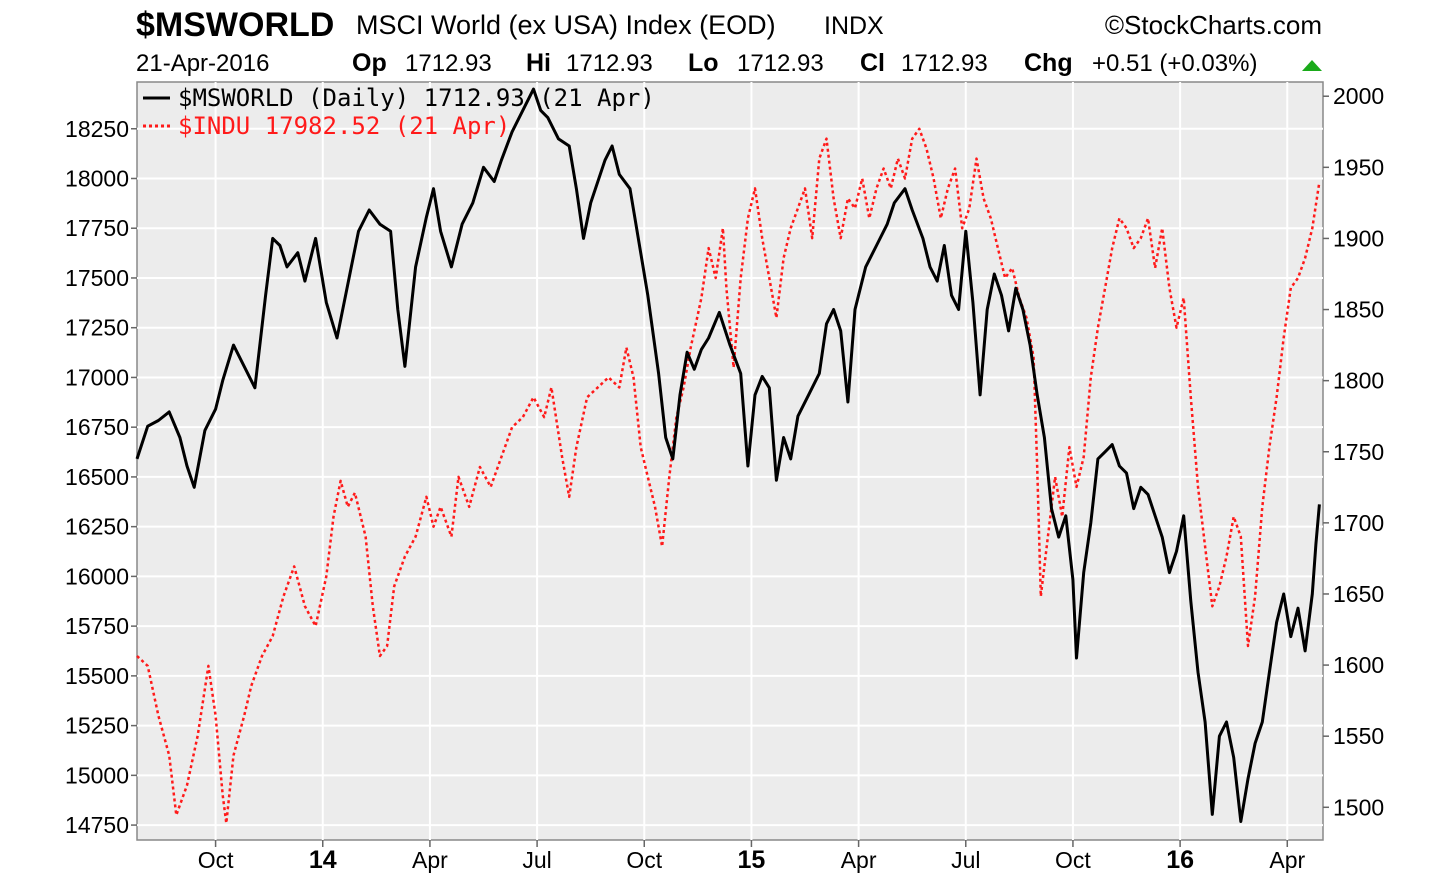 This screenshot has height=883, width=1444. Describe the element at coordinates (1358, 381) in the screenshot. I see `y-right-tick-label: 1800` at that location.